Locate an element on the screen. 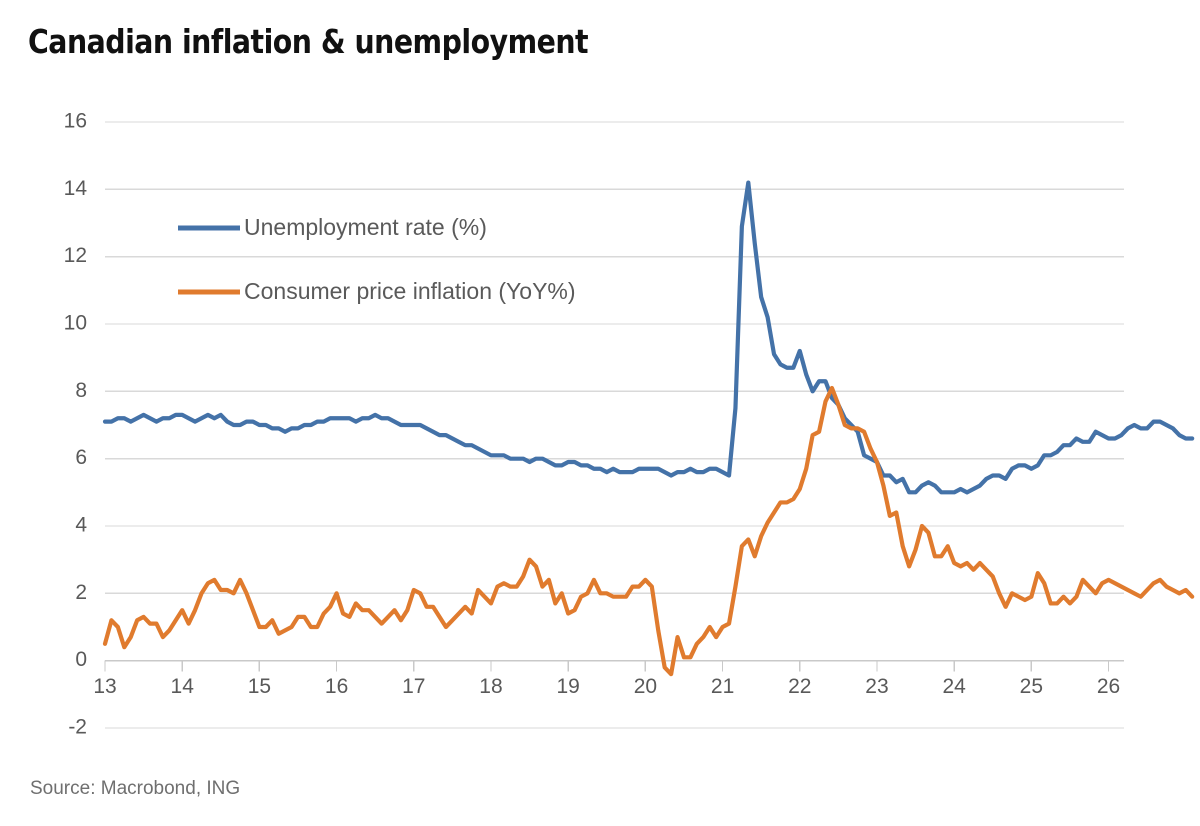 Image resolution: width=1200 pixels, height=826 pixels. page-title: Canadian inflation & unemployment is located at coordinates (308, 41).